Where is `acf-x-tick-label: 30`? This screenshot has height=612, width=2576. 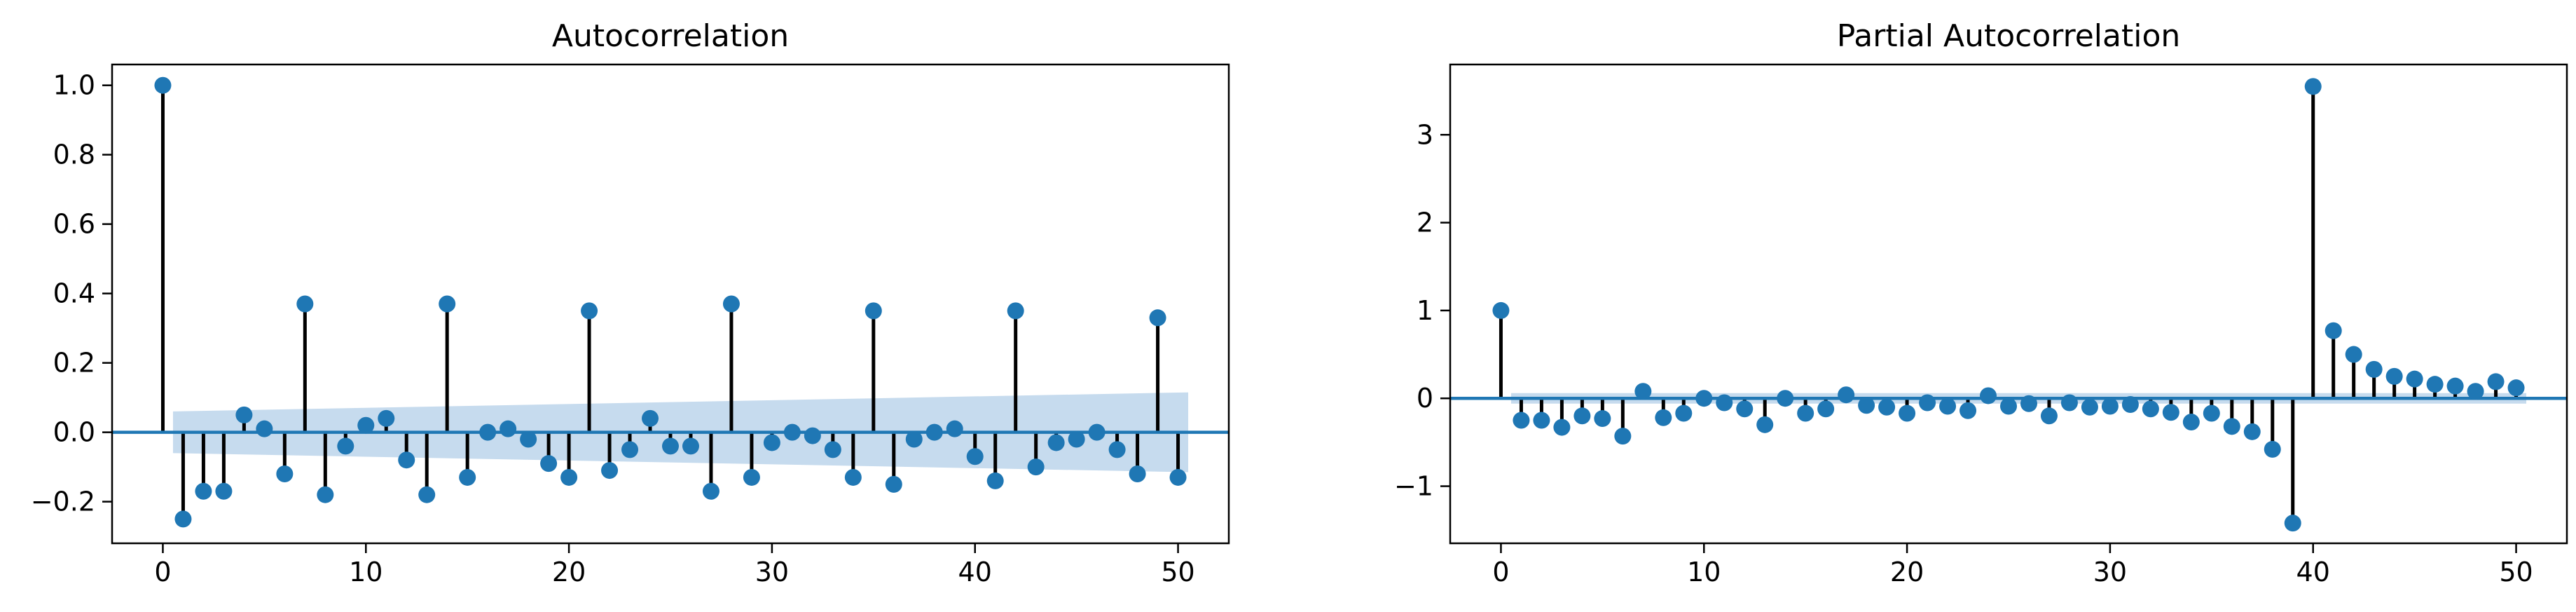 acf-x-tick-label: 30 is located at coordinates (772, 572).